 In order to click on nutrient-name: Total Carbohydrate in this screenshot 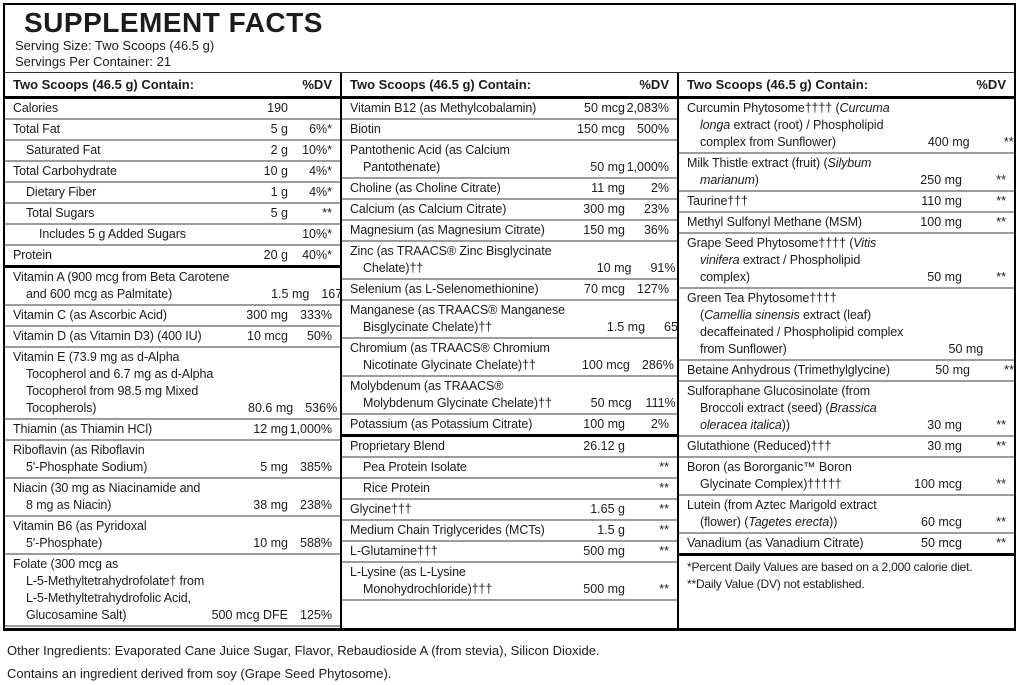, I will do `click(110, 171)`.